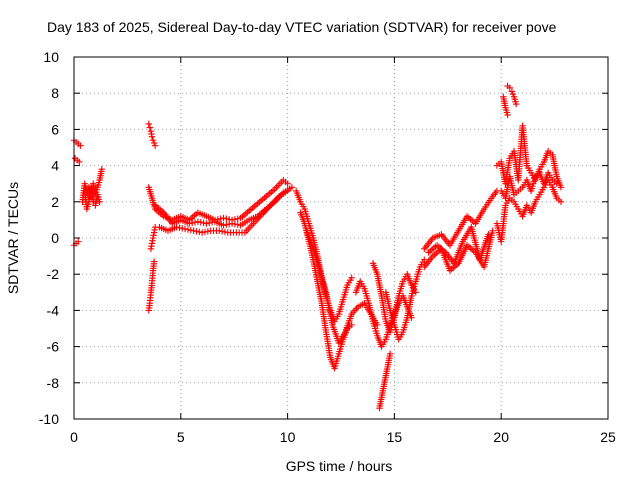  What do you see at coordinates (53, 383) in the screenshot?
I see `y-tick-label: -8` at bounding box center [53, 383].